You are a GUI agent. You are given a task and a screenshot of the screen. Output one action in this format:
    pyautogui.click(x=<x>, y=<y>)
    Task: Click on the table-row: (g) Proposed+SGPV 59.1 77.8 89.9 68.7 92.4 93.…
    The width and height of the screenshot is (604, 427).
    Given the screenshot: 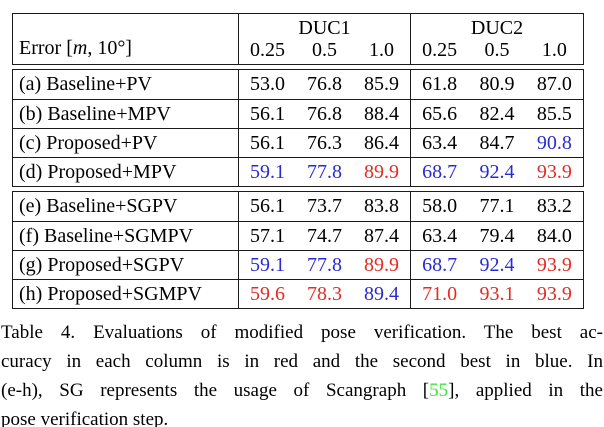 What is the action you would take?
    pyautogui.click(x=298, y=264)
    